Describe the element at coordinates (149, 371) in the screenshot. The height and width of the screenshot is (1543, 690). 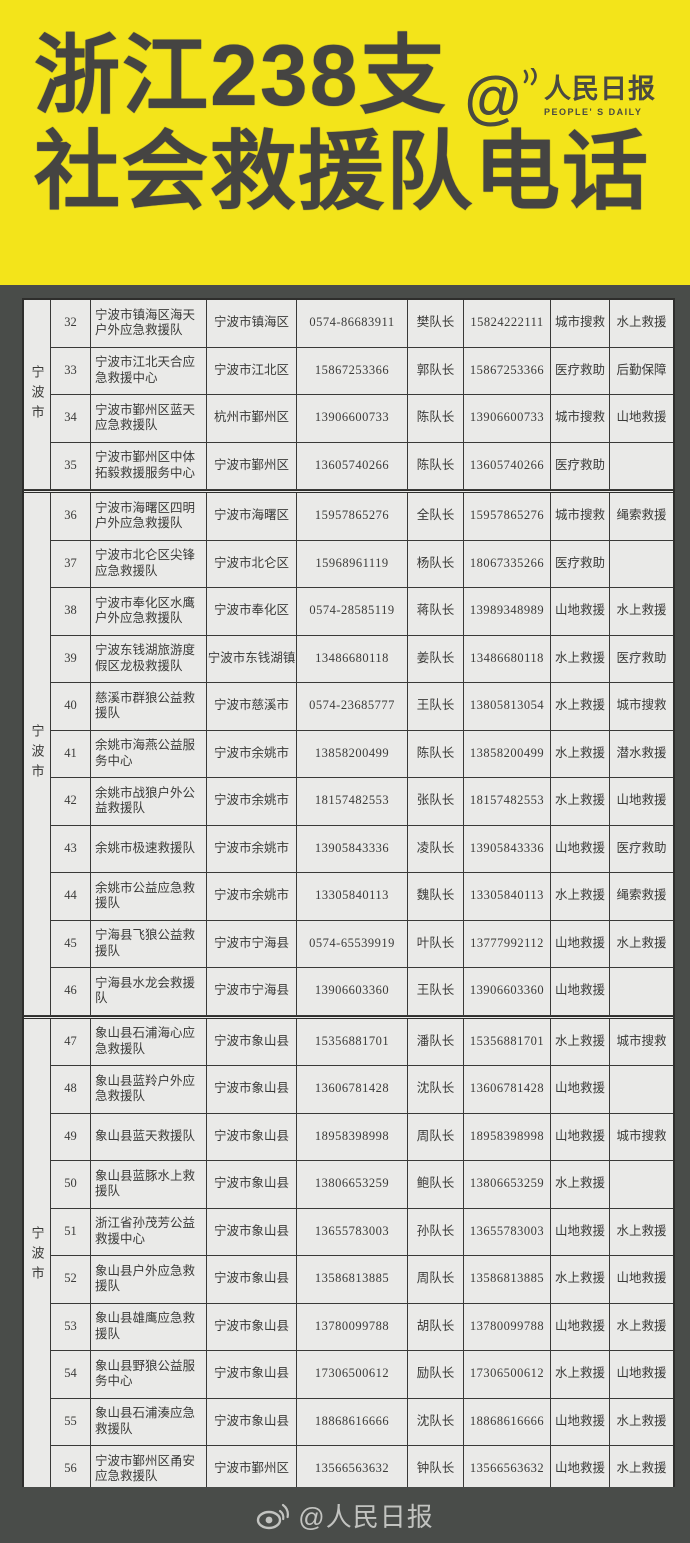
I see `cell-team-name: 宁波市江北天合应急救援中心` at that location.